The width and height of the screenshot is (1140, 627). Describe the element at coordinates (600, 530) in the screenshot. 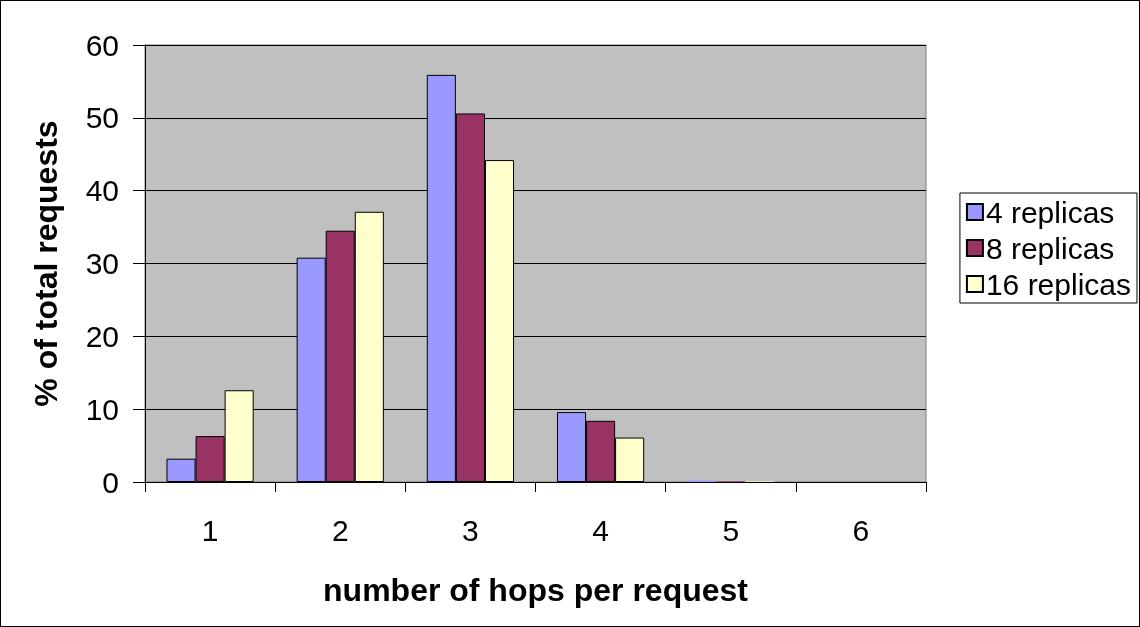

I see `x-tick-label: 4` at that location.